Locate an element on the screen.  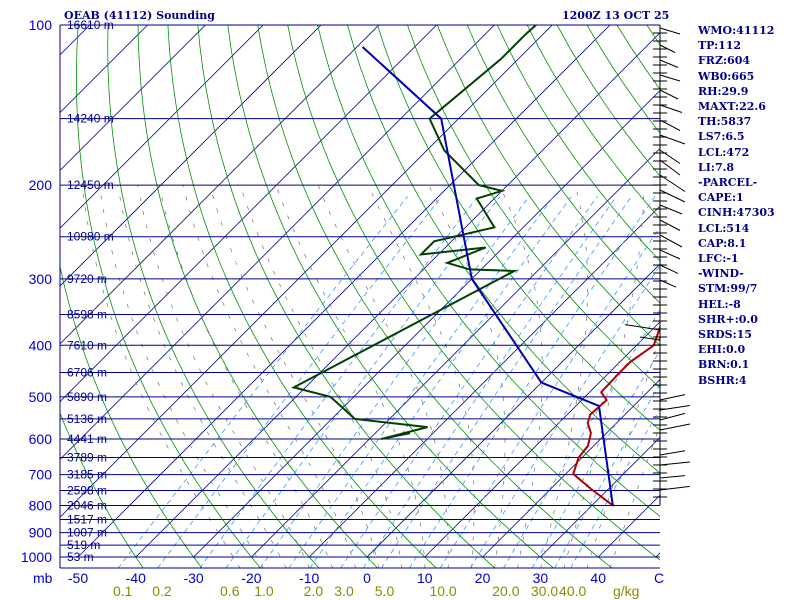
isobar-height-label: 2598 m is located at coordinates (87, 491).